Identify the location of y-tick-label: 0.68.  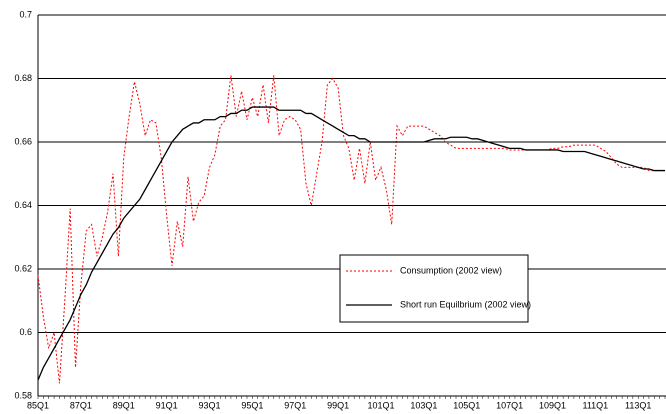
(23, 78).